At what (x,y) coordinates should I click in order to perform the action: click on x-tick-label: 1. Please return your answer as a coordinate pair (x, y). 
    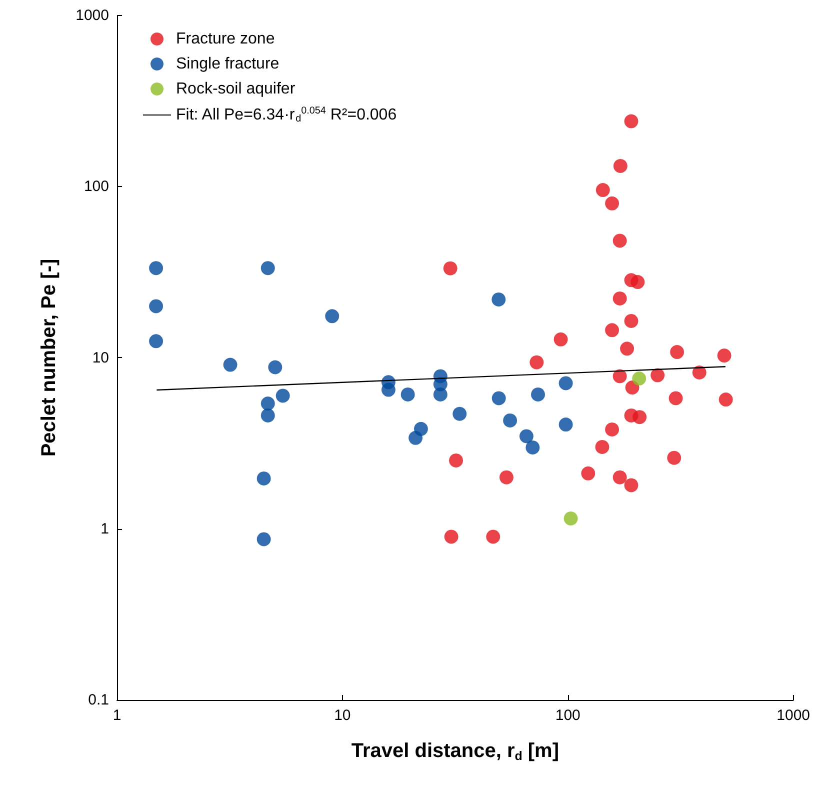
    Looking at the image, I should click on (117, 715).